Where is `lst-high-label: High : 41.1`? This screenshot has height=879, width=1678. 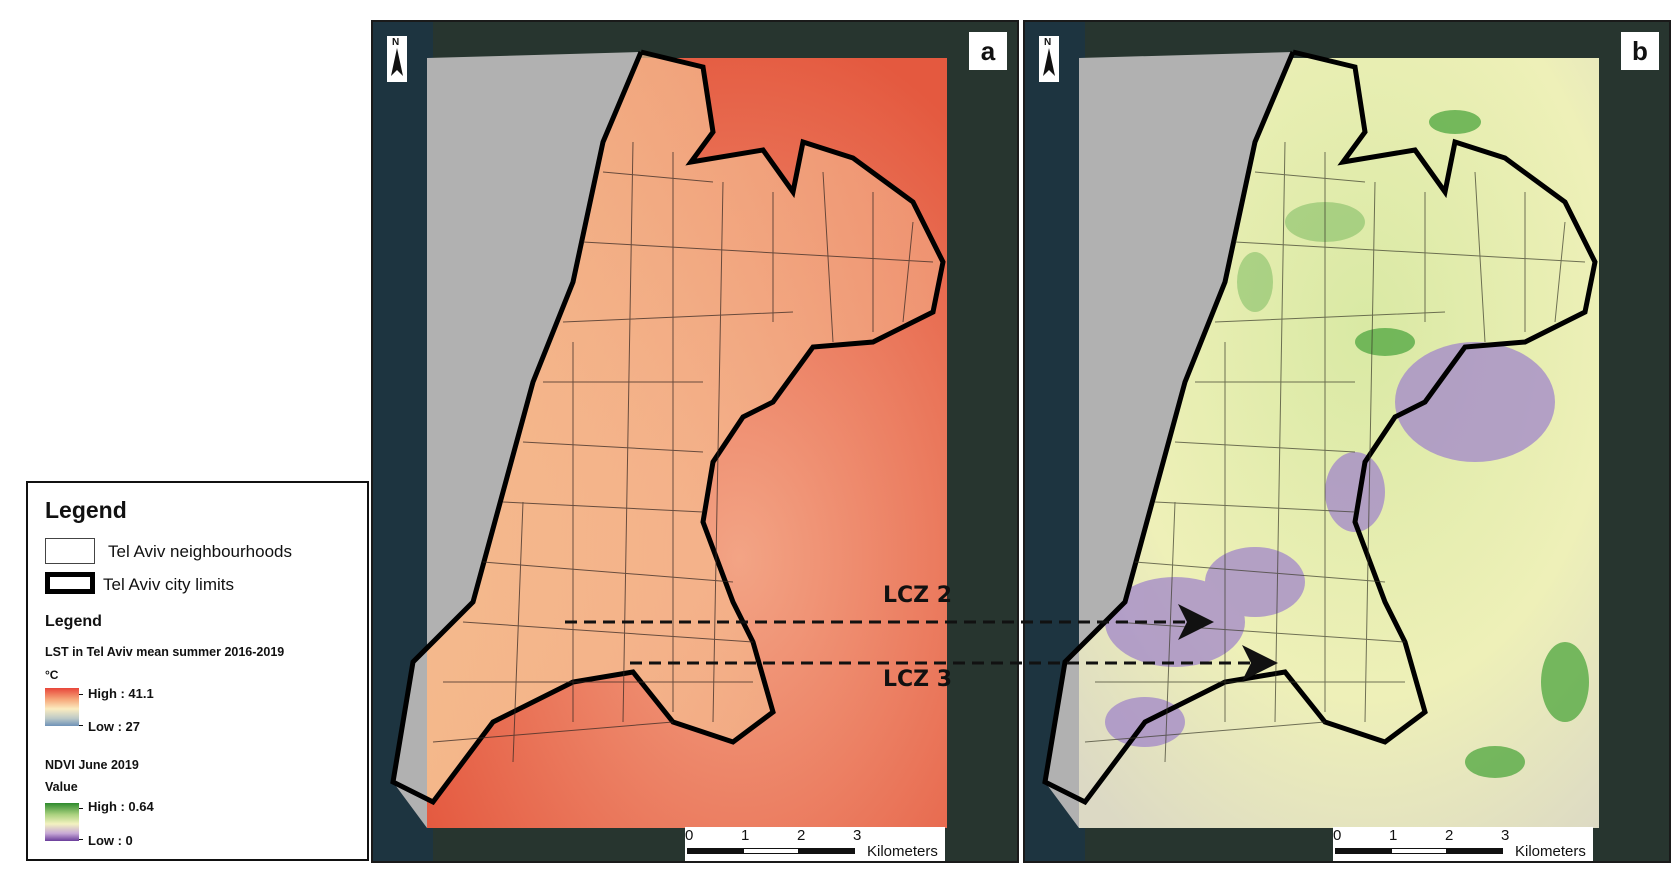 lst-high-label: High : 41.1 is located at coordinates (121, 693).